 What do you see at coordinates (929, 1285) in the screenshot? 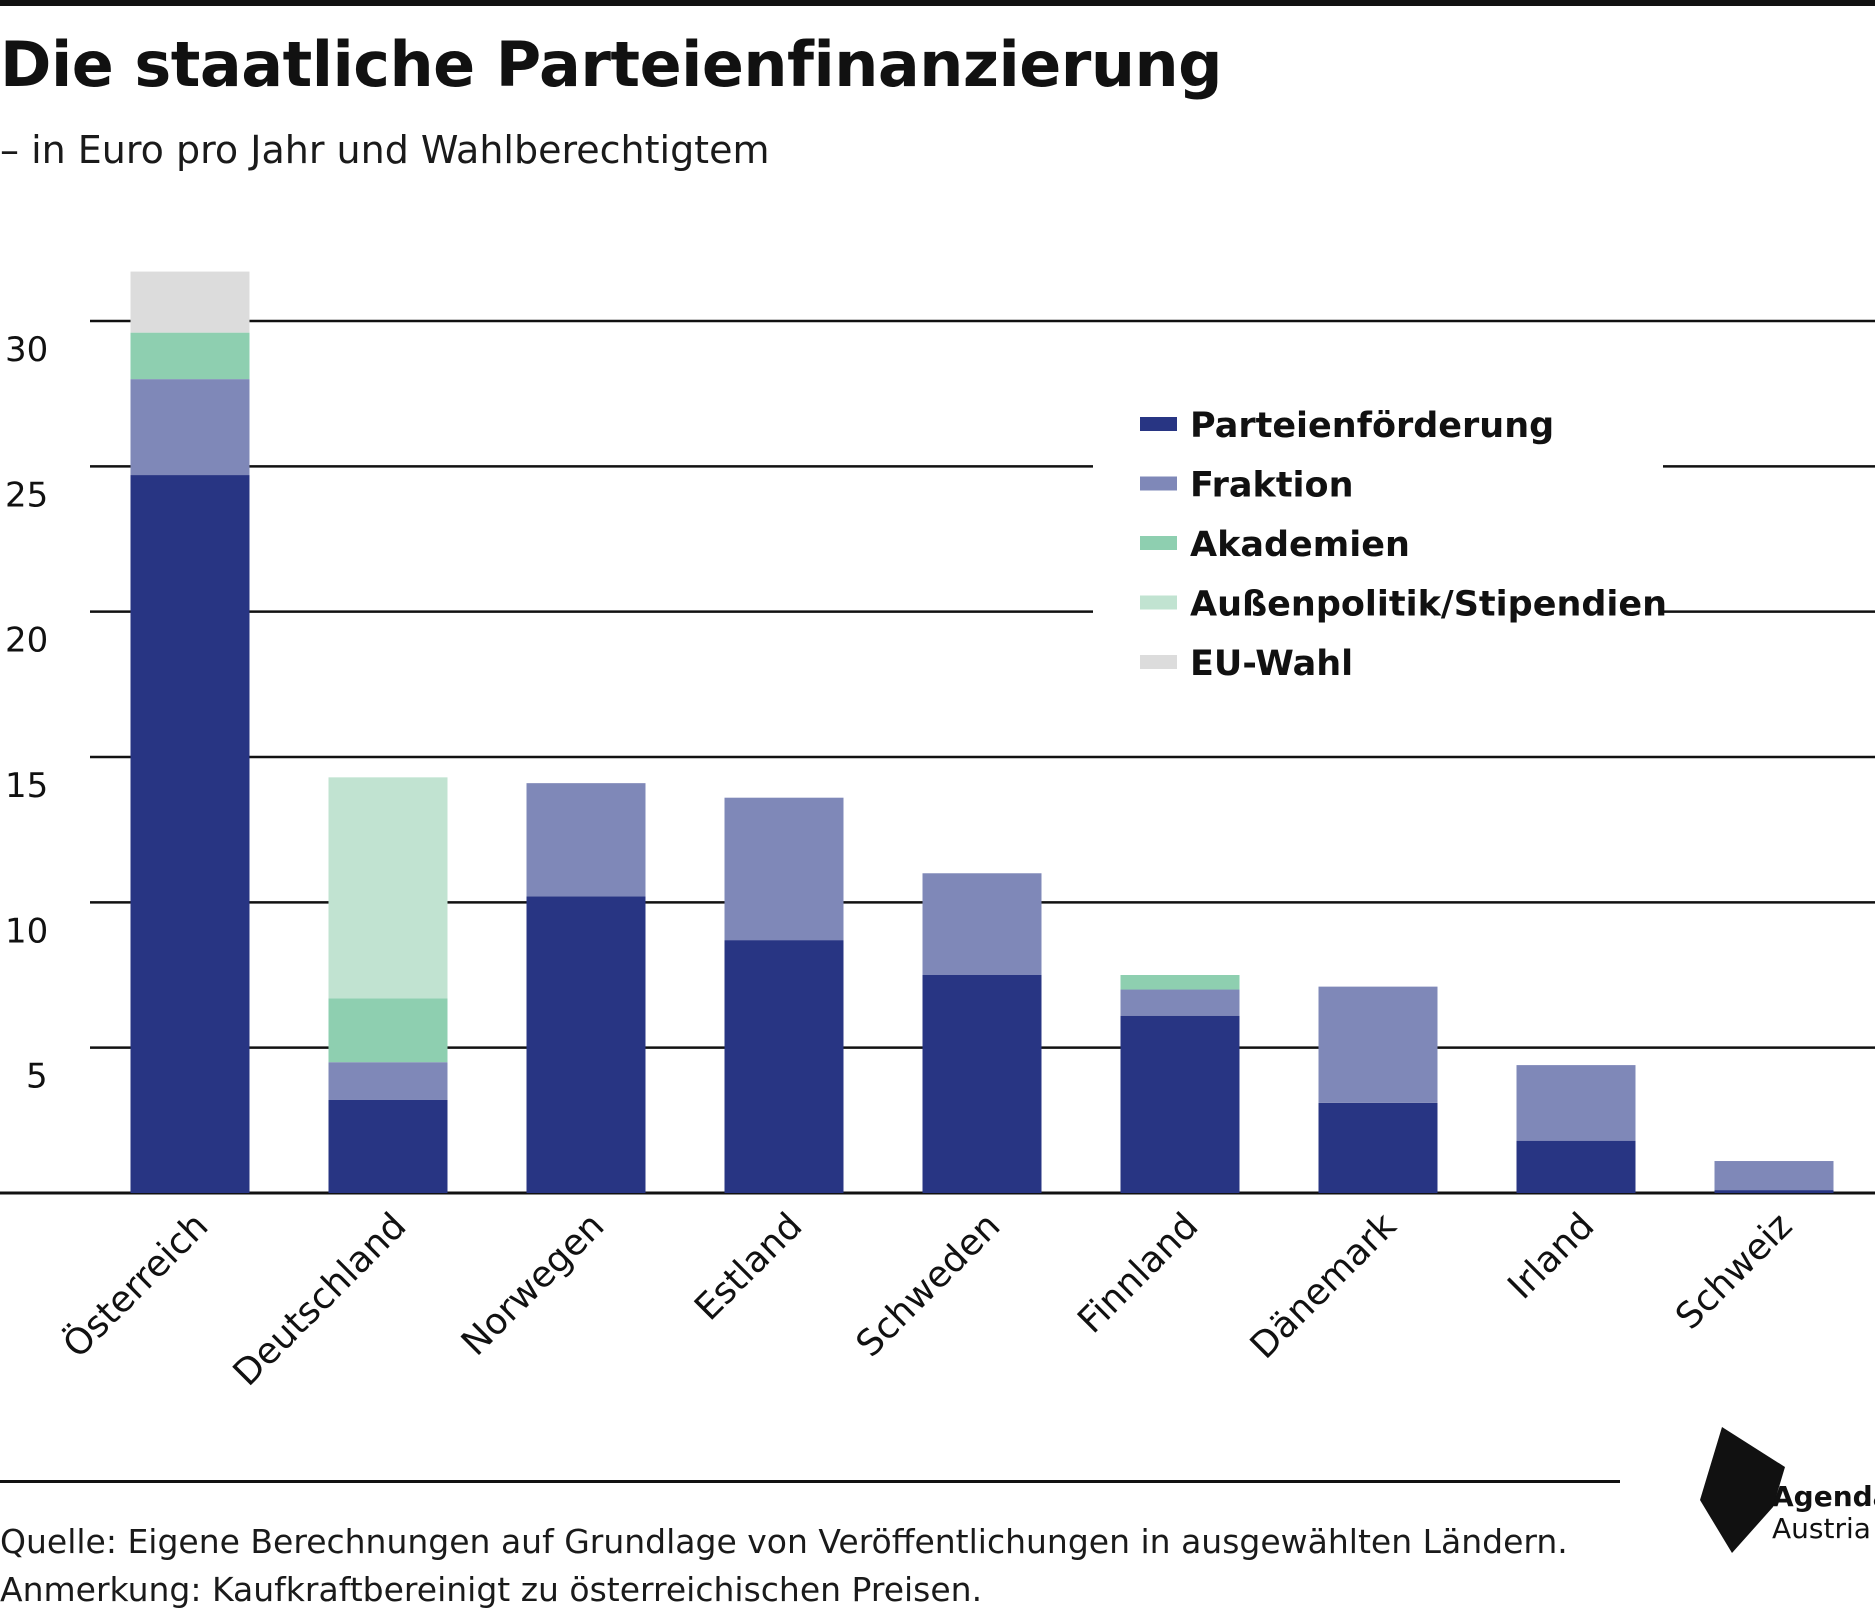
I see `x-tick-label-Schweden: Schweden` at bounding box center [929, 1285].